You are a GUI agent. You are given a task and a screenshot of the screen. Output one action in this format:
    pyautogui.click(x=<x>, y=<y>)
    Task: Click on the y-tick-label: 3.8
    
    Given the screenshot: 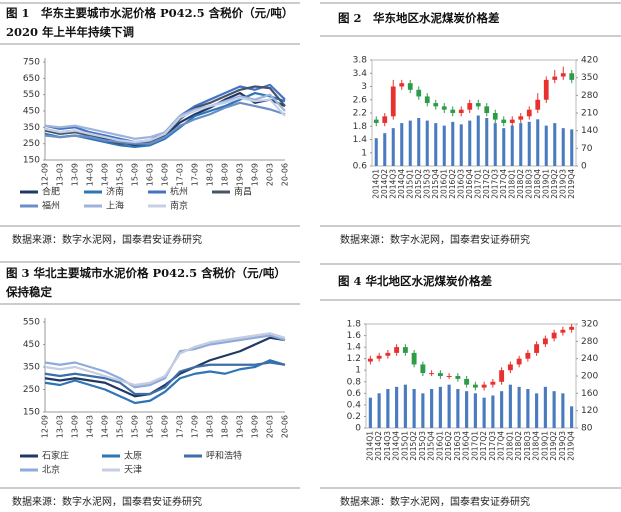 What is the action you would take?
    pyautogui.click(x=360, y=61)
    